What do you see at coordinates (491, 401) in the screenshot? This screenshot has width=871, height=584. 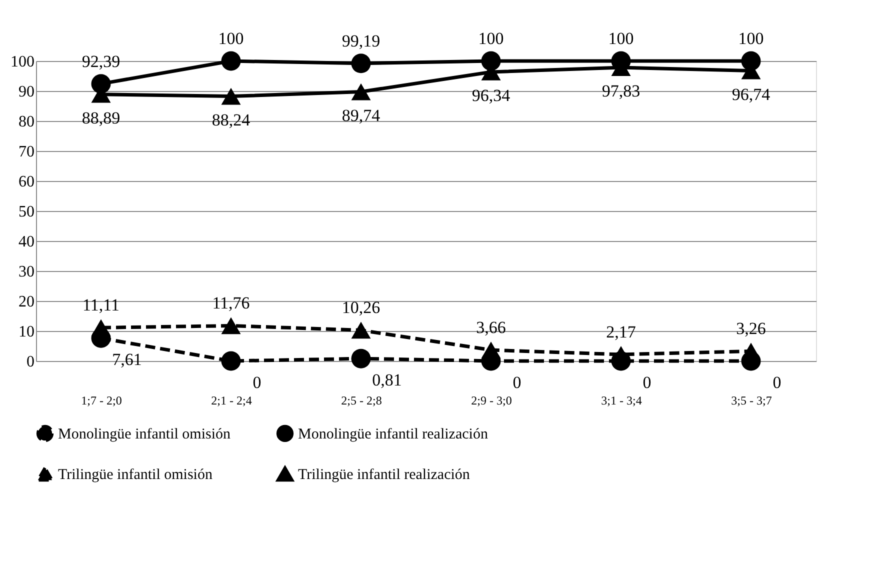 I see `x-tick-label: 2;9 - 3;0` at bounding box center [491, 401].